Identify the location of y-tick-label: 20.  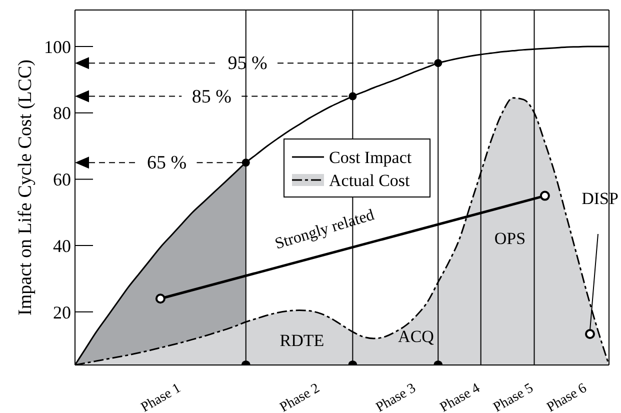
(62, 312).